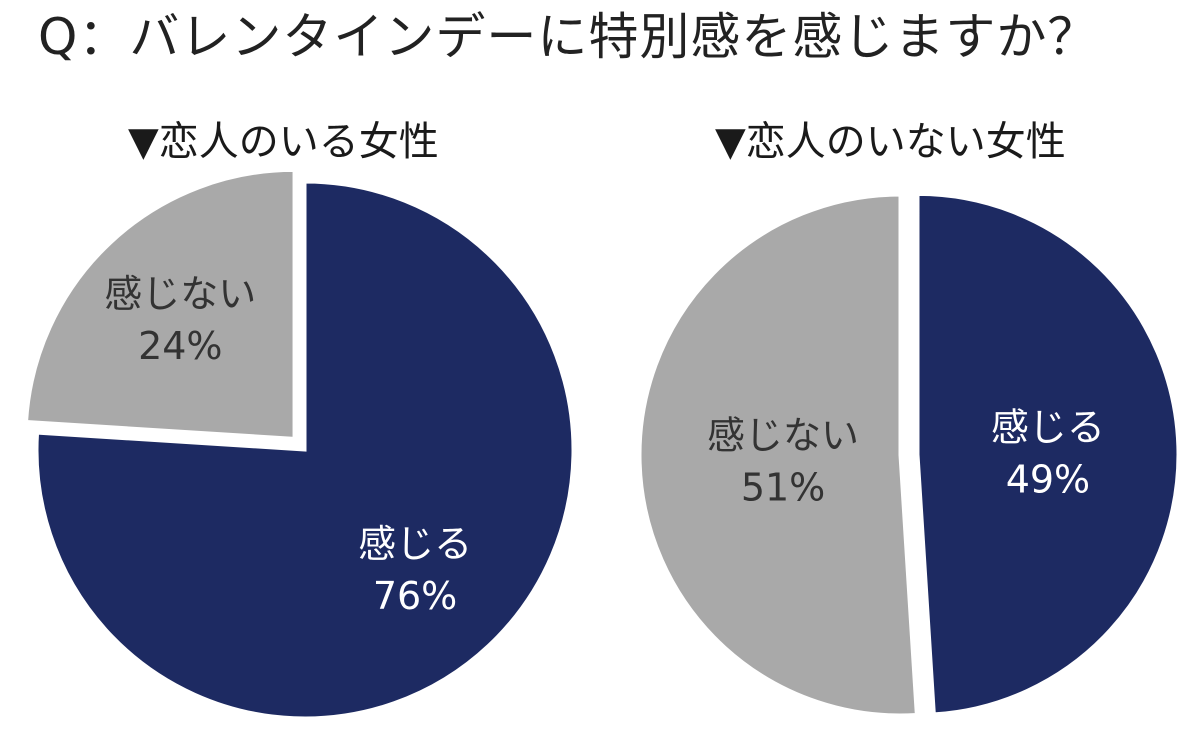 This screenshot has height=735, width=1200. Describe the element at coordinates (1048, 427) in the screenshot. I see `slice-label-single-feel: 感じる` at that location.